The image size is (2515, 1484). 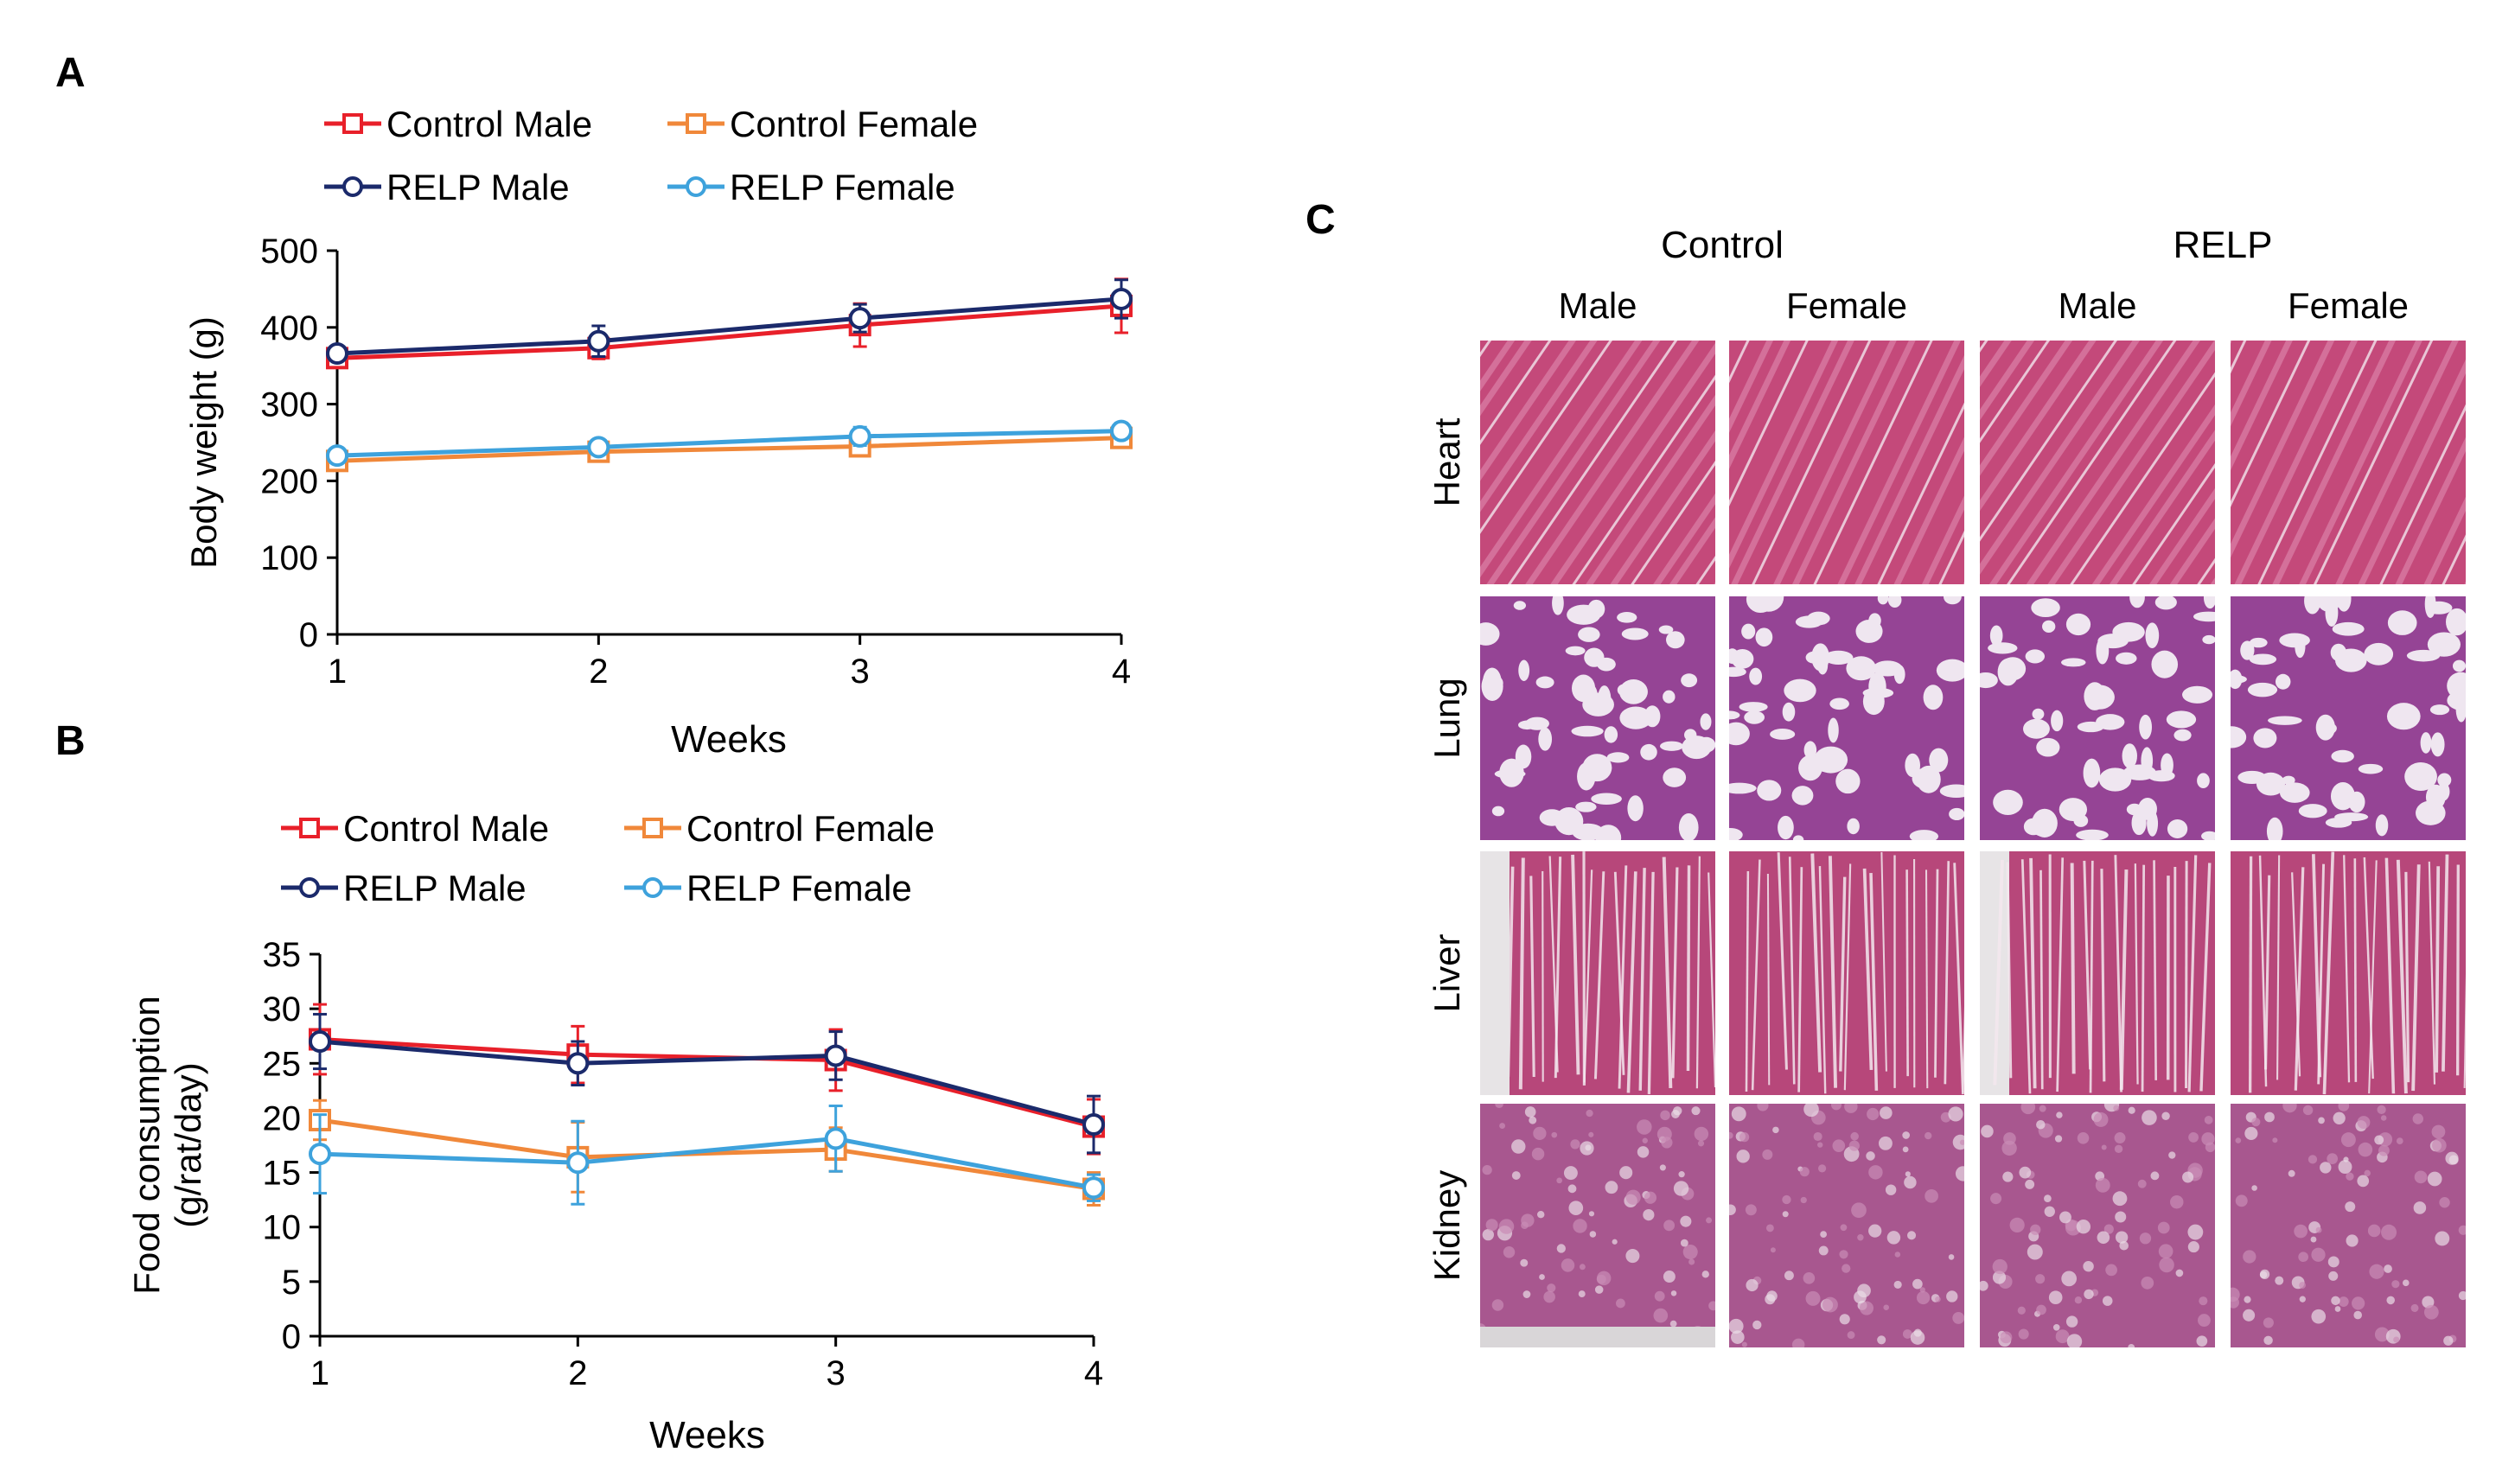 What do you see at coordinates (289, 405) in the screenshot?
I see `y-tick-label: 300` at bounding box center [289, 405].